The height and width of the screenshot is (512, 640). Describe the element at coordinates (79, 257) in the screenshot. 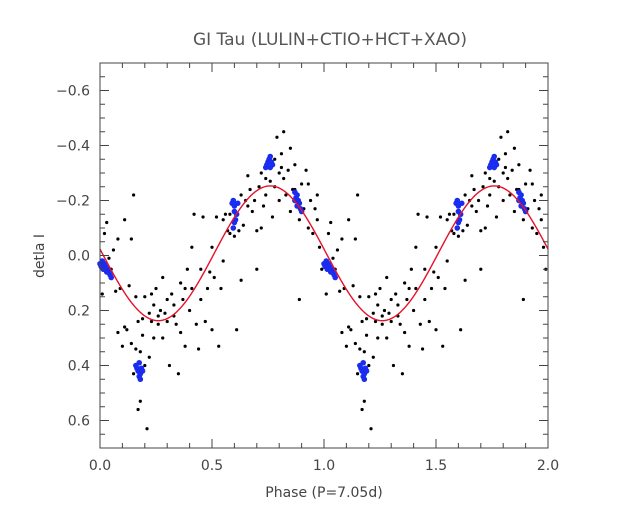

I see `y-tick-label: 0.0` at that location.